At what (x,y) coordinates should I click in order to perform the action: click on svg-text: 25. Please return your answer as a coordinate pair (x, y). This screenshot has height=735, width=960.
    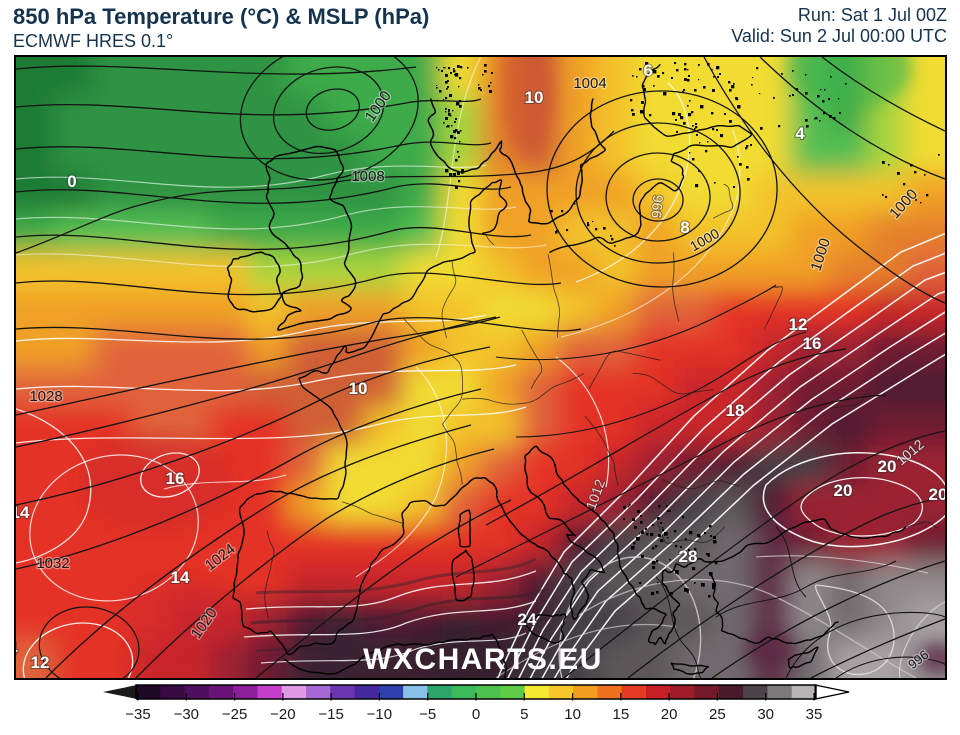
    Looking at the image, I should click on (717, 714).